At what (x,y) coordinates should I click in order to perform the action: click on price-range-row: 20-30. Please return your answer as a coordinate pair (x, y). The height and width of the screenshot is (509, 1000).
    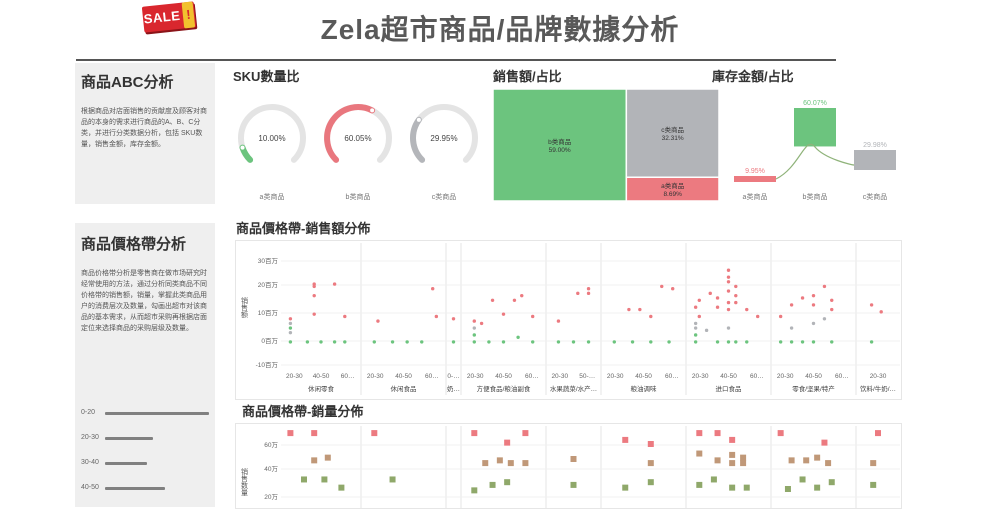
    Looking at the image, I should click on (147, 440).